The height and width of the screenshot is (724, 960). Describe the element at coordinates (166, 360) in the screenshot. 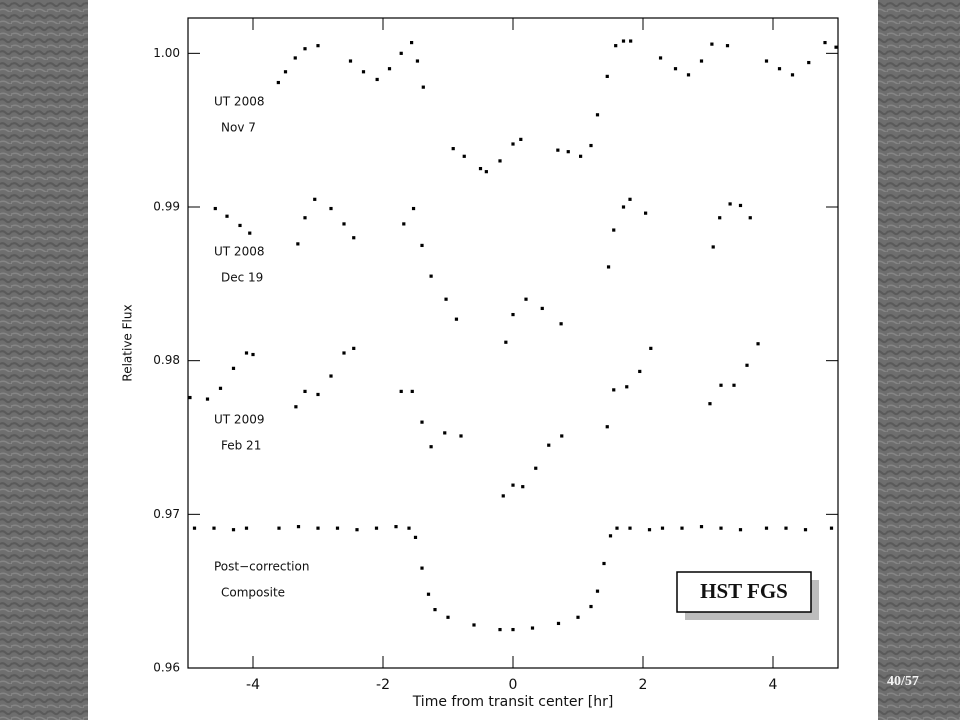

I see `y-tick-label: 0.98` at that location.